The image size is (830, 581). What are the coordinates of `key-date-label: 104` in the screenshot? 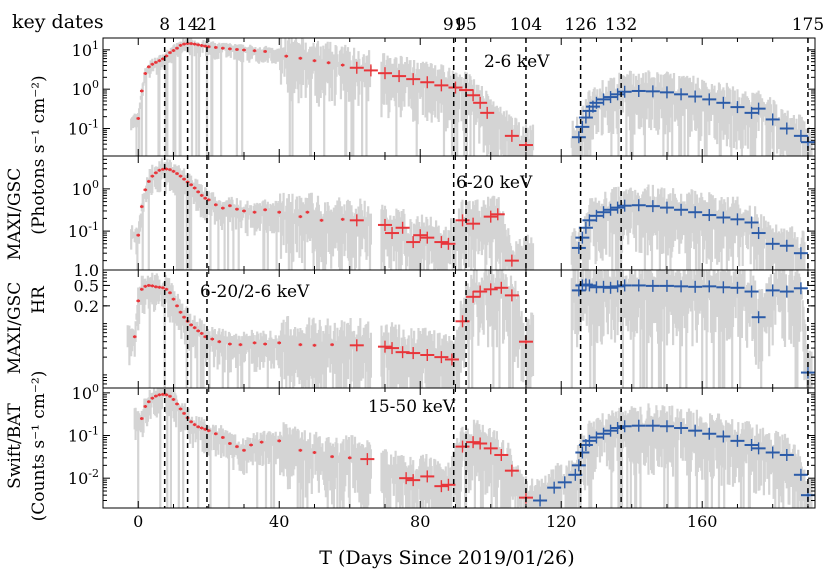 It's located at (526, 25).